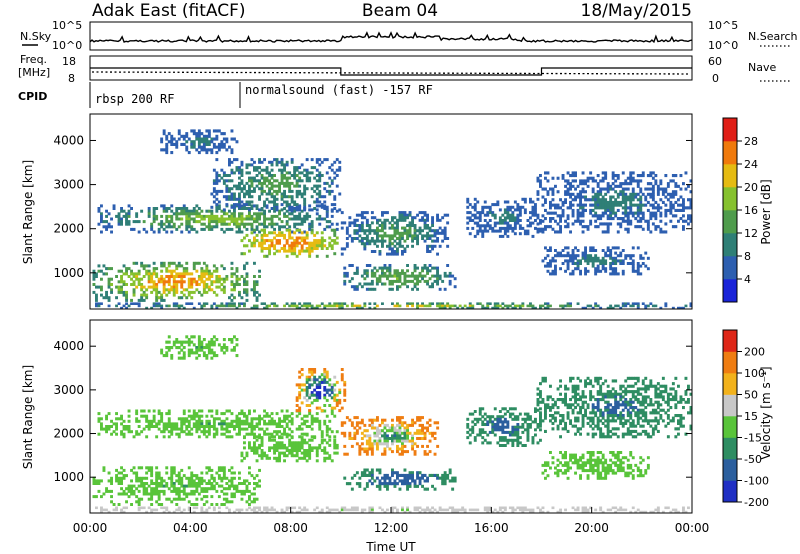 Image resolution: width=800 pixels, height=554 pixels. What do you see at coordinates (28, 417) in the screenshot?
I see `velocity-ylabel: Slant Range [km]` at bounding box center [28, 417].